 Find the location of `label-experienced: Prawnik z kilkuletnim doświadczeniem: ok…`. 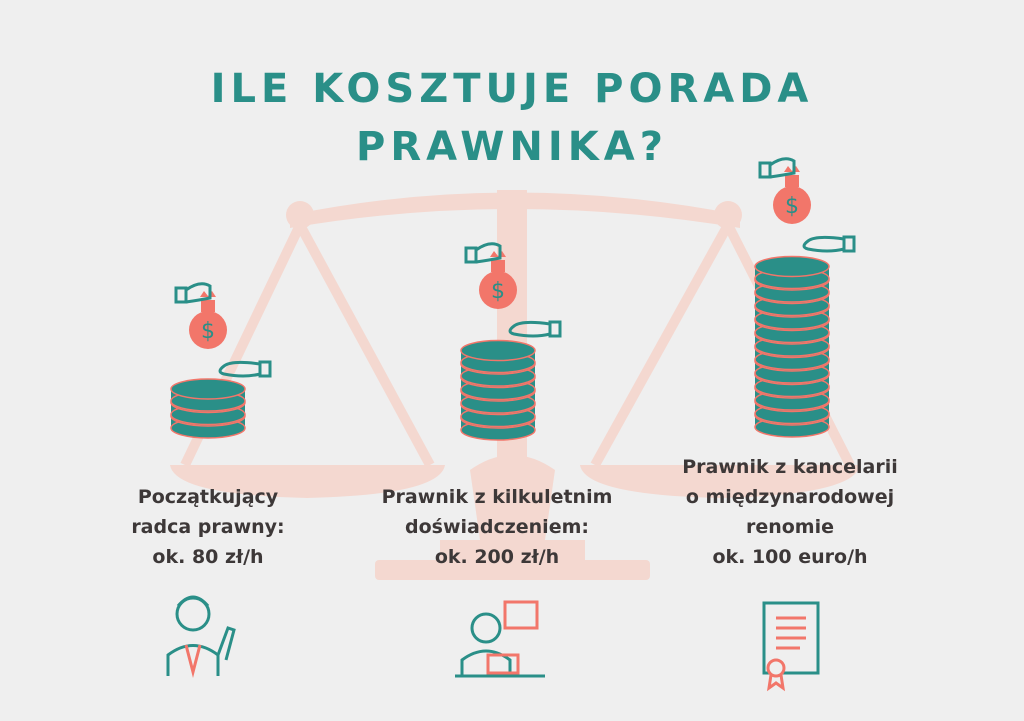

label-experienced: Prawnik z kilkuletnim doświadczeniem: ok… is located at coordinates (497, 527).